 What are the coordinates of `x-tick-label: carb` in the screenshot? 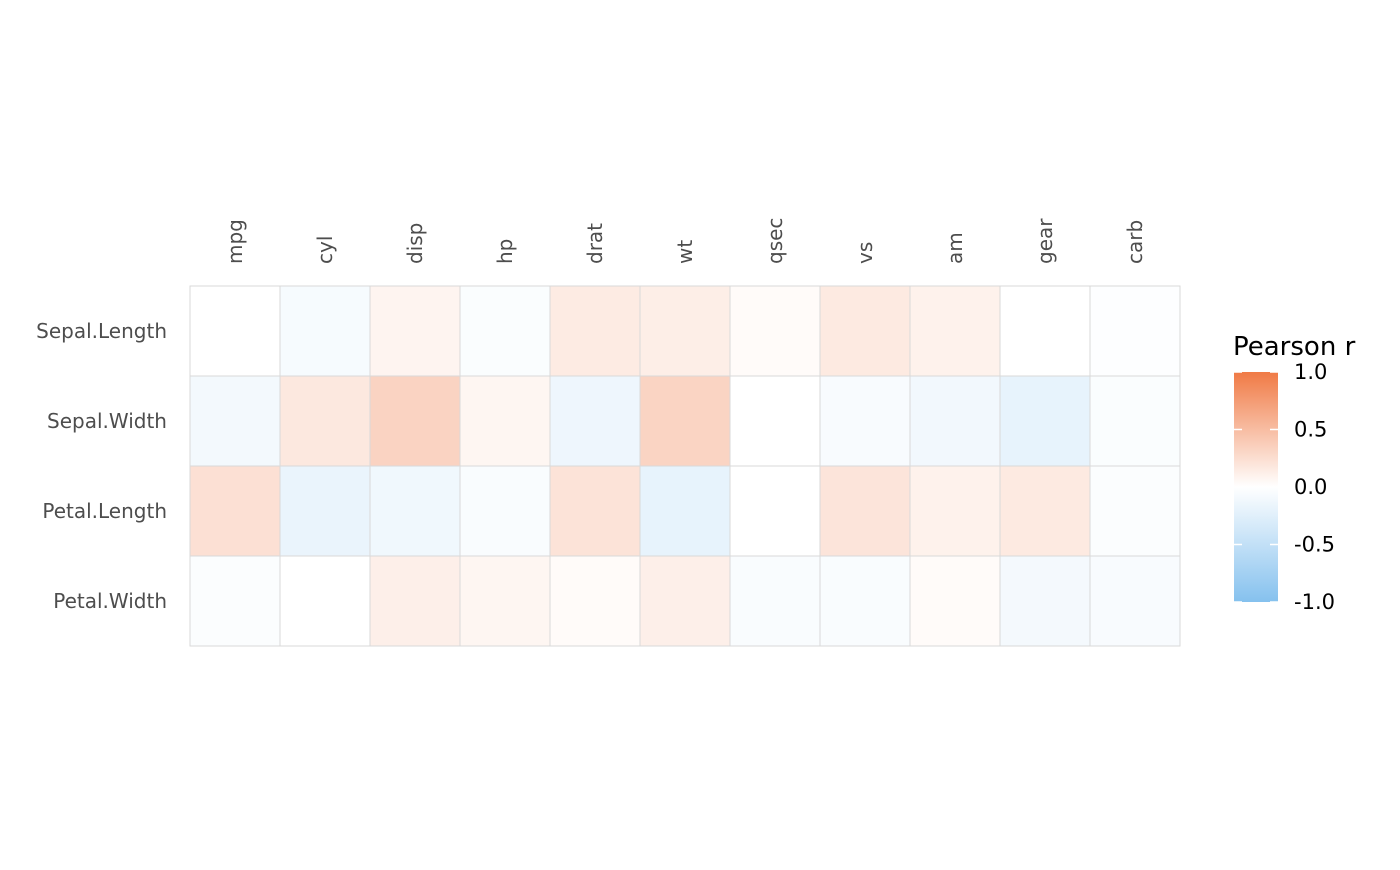 It's located at (1135, 242).